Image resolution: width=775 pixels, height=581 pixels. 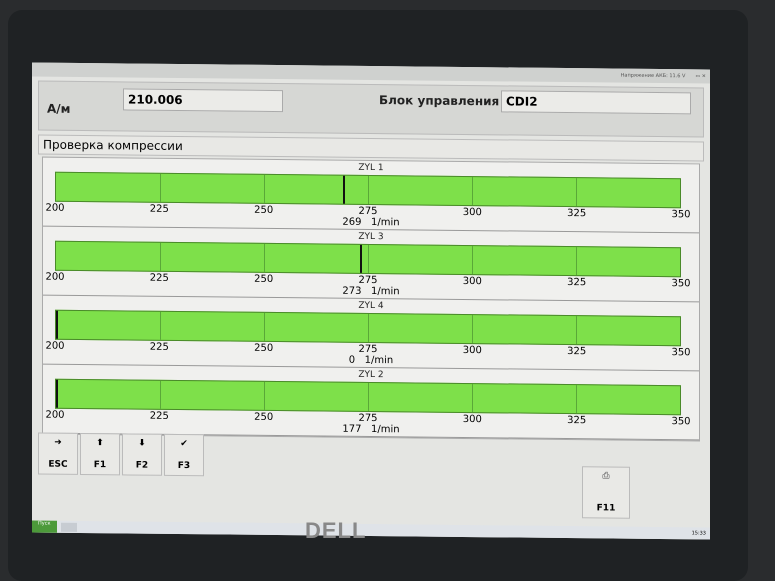 What do you see at coordinates (203, 100) in the screenshot?
I see `vehicle-field: 210.006` at bounding box center [203, 100].